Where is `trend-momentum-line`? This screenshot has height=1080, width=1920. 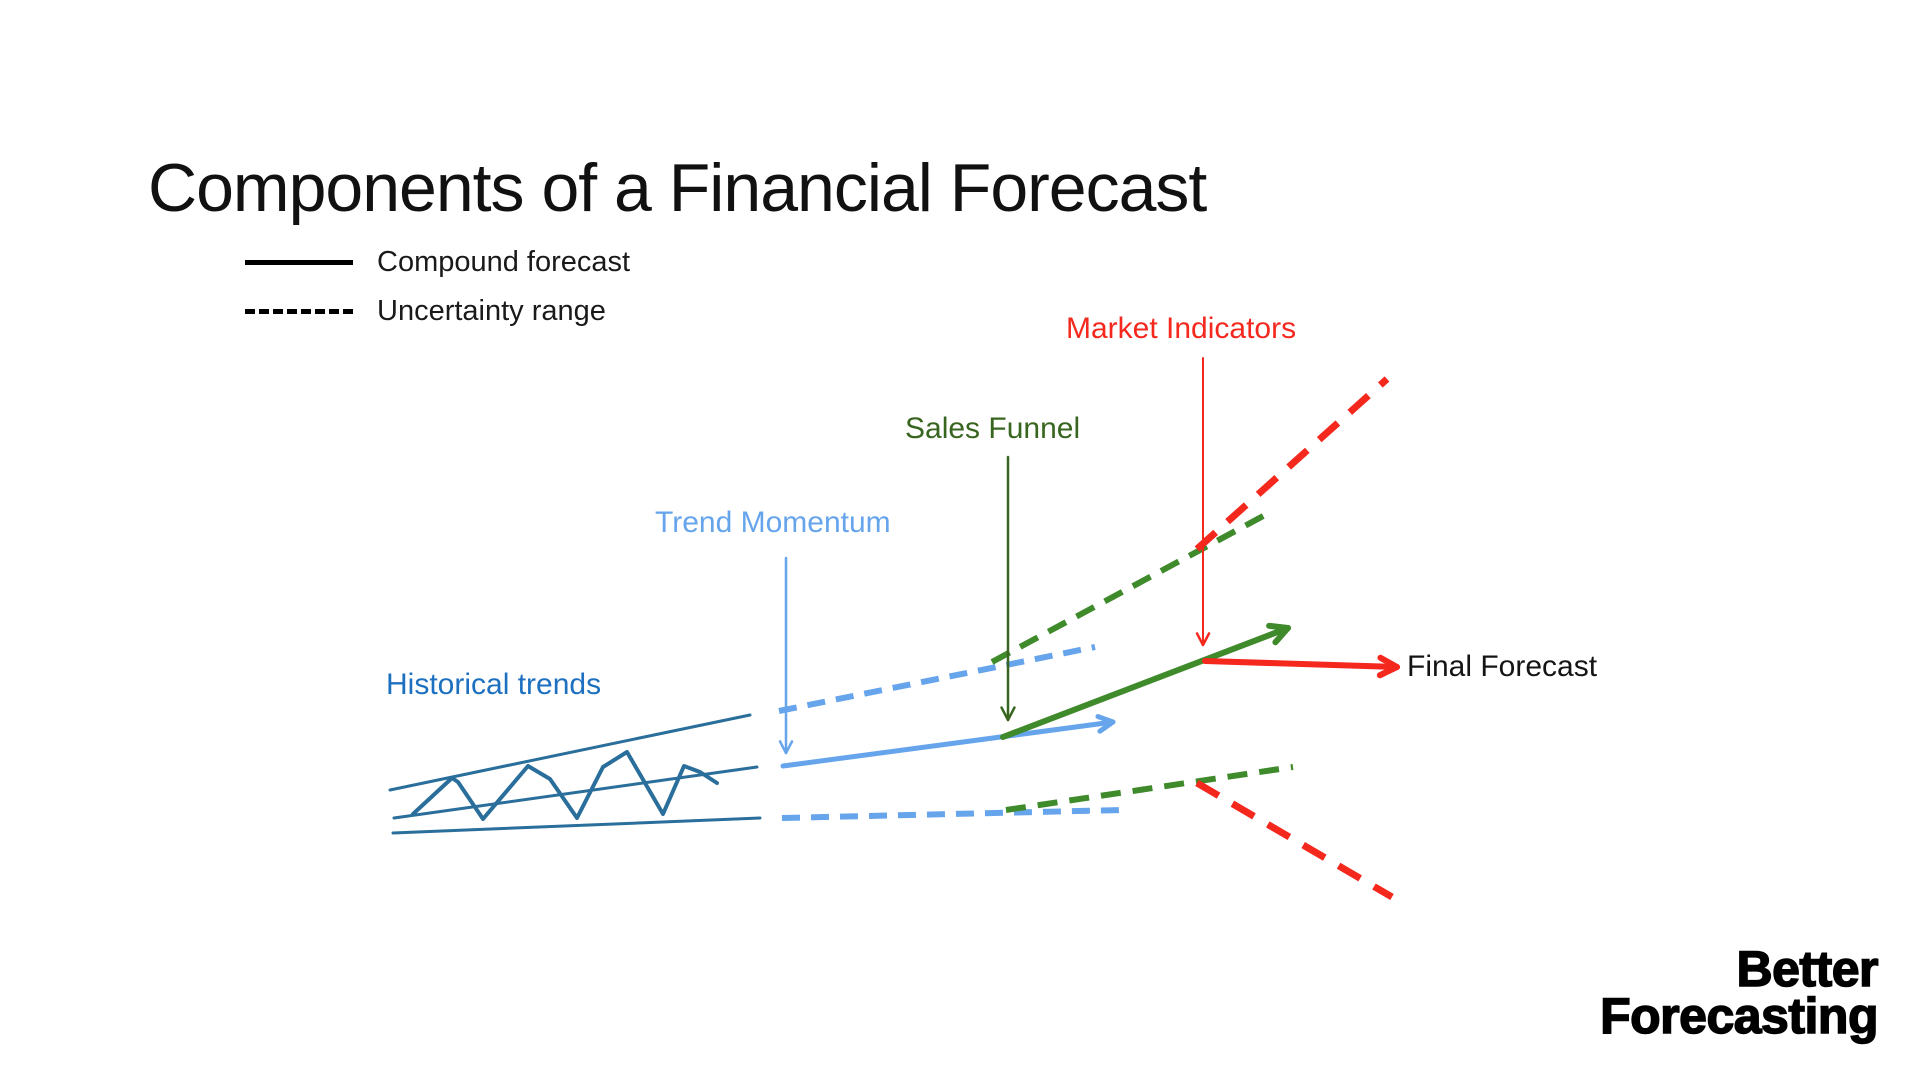 trend-momentum-line is located at coordinates (948, 744).